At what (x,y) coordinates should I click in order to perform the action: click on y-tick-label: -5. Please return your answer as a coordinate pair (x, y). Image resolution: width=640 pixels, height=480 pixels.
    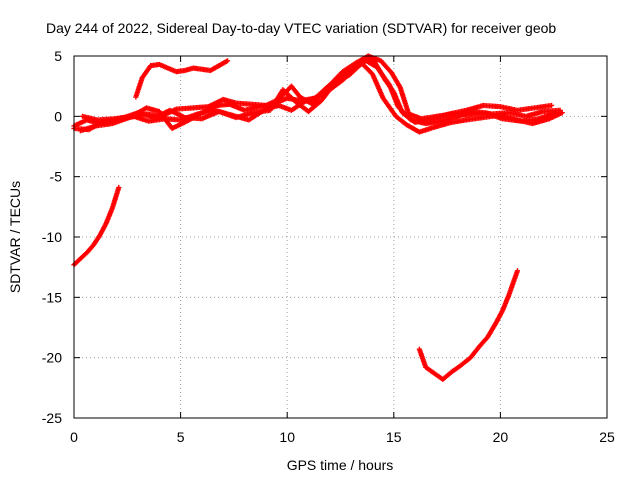
    Looking at the image, I should click on (56, 177).